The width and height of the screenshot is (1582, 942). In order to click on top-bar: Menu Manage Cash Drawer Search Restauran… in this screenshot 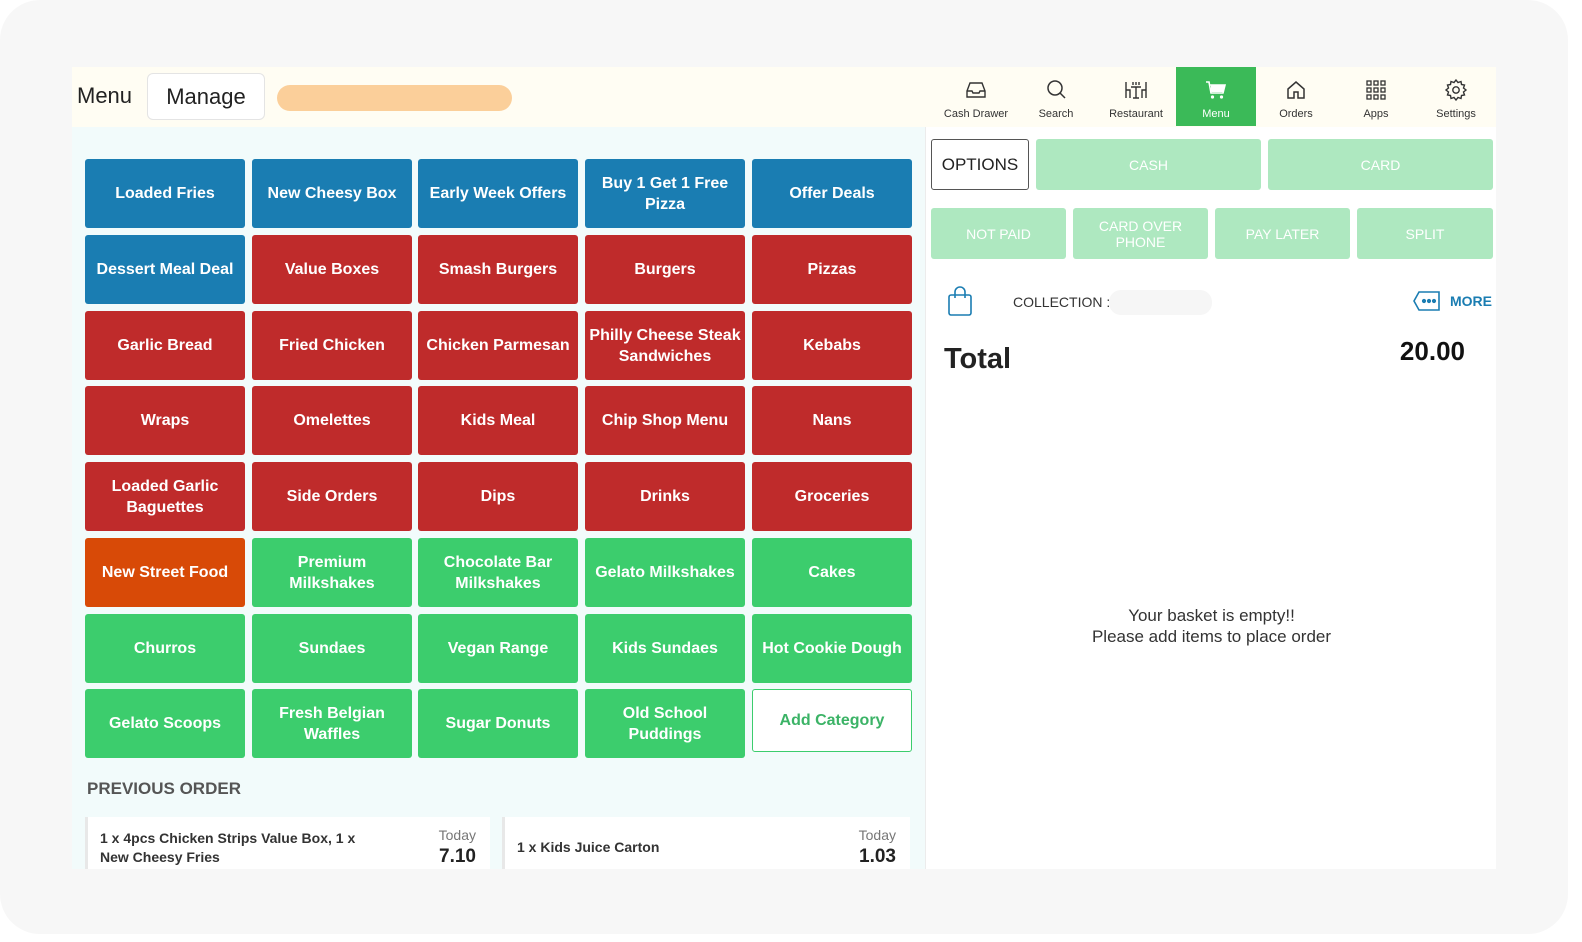, I will do `click(784, 97)`.